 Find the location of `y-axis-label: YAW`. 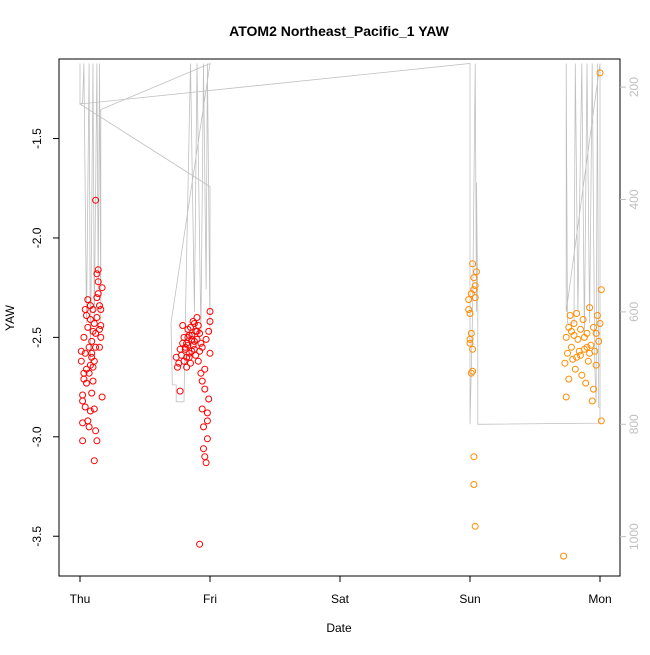

y-axis-label: YAW is located at coordinates (10, 317).